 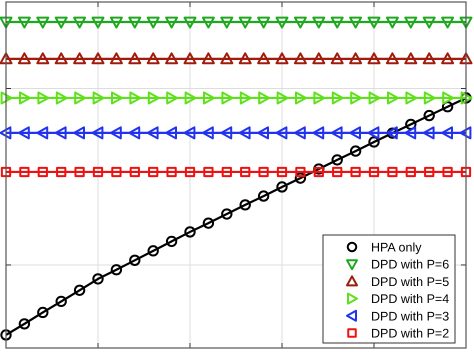 I want to click on legend-label: DPD with P=2, so click(x=410, y=333).